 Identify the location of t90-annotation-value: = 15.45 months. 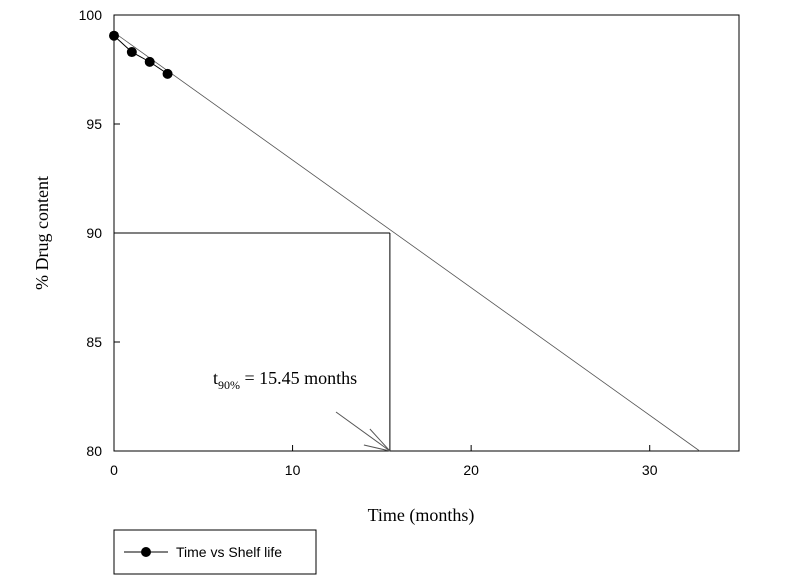
(298, 378).